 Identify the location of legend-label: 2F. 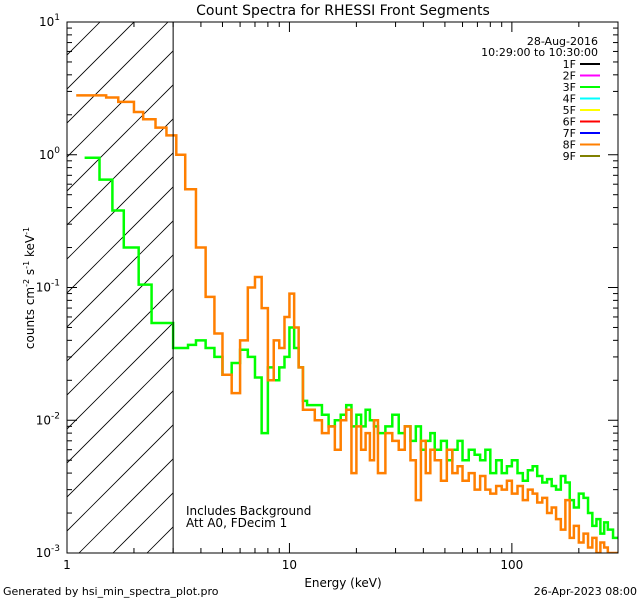
(569, 76).